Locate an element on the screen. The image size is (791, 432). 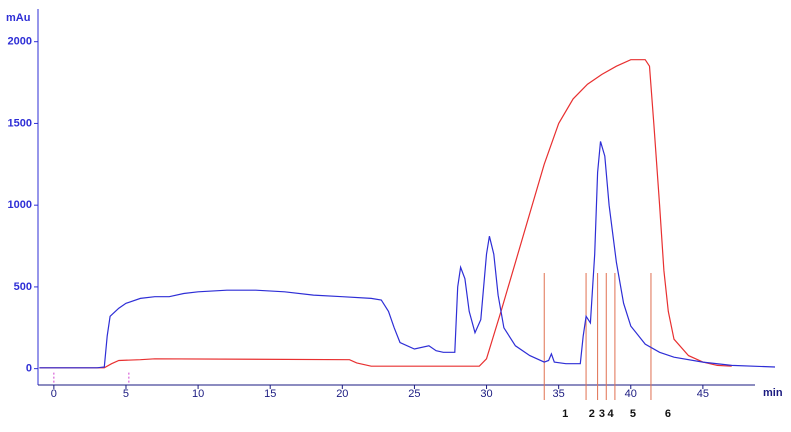
x-tick-label: 25 is located at coordinates (414, 394).